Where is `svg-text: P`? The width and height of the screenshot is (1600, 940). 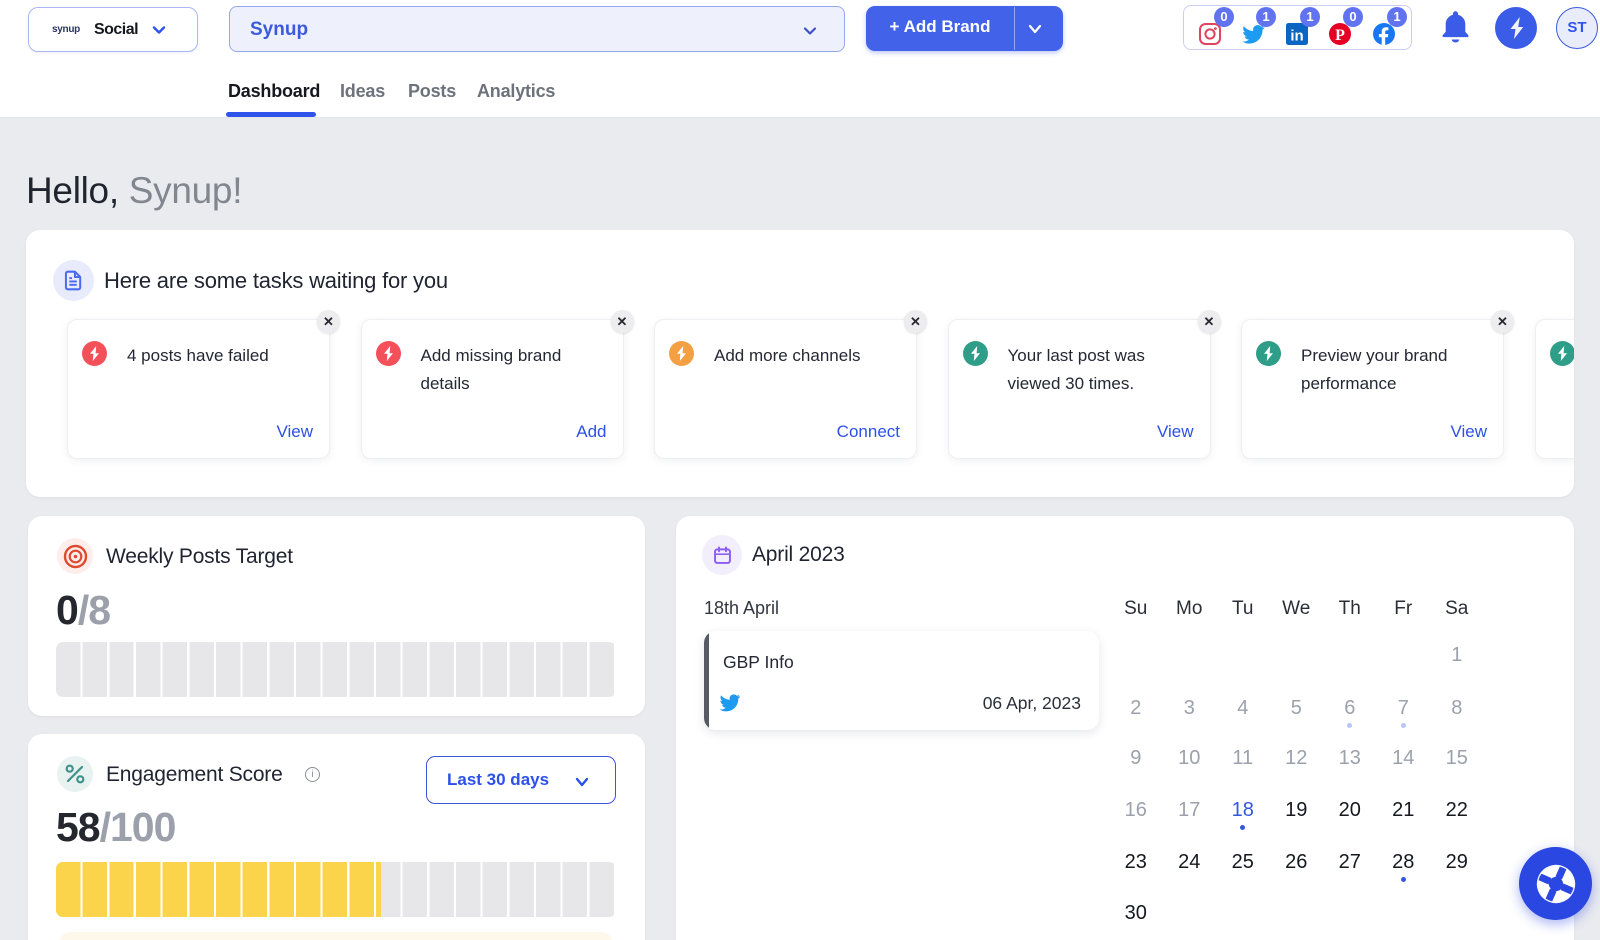 svg-text: P is located at coordinates (1340, 35).